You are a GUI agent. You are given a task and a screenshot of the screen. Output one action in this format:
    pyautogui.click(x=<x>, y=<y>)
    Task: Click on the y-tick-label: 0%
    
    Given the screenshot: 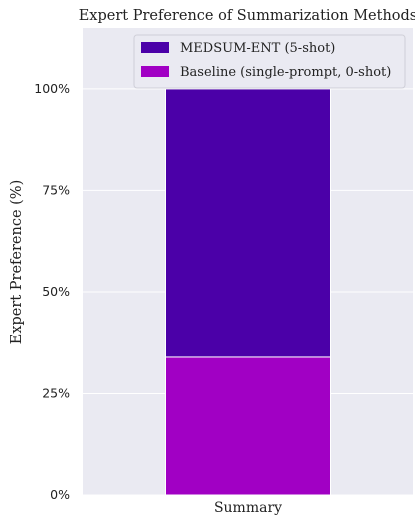 What is the action you would take?
    pyautogui.click(x=60, y=494)
    